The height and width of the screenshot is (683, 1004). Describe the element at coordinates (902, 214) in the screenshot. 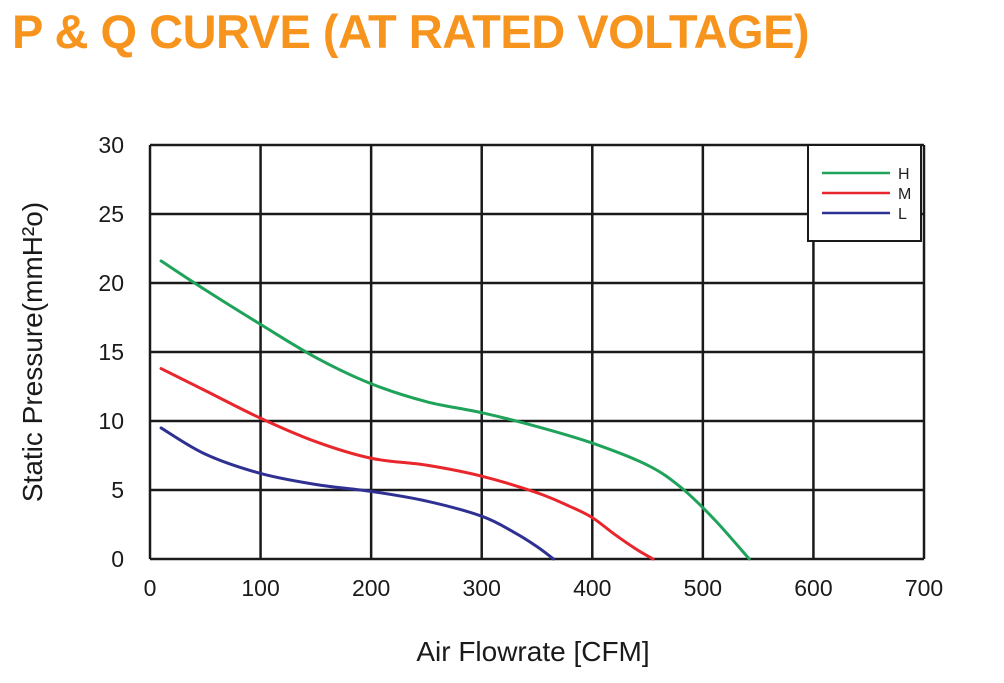

I see `legend-label-l: L` at that location.